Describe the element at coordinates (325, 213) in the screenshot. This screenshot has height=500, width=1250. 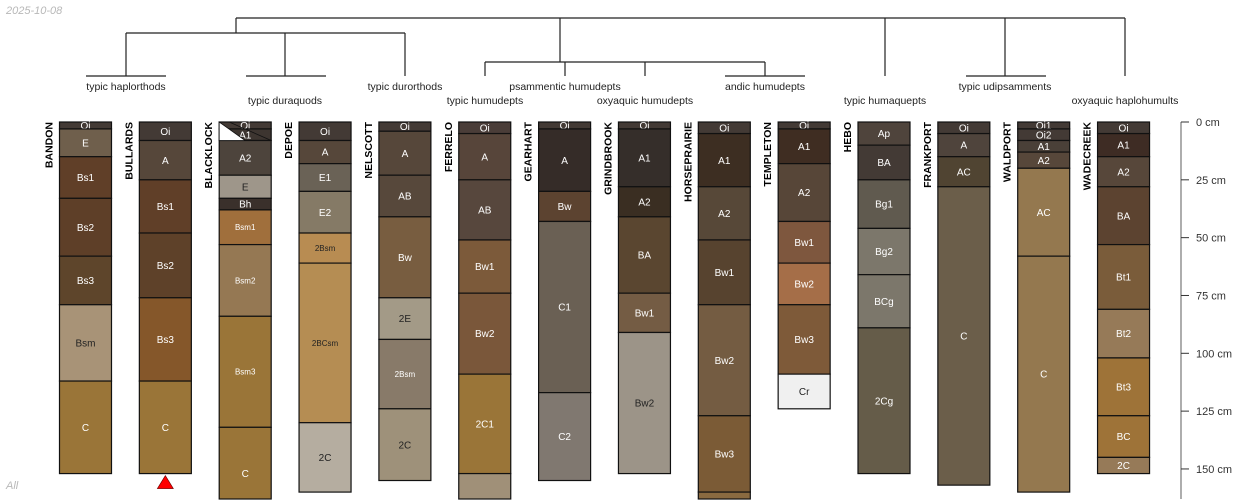
I see `horizon-label: E2` at that location.